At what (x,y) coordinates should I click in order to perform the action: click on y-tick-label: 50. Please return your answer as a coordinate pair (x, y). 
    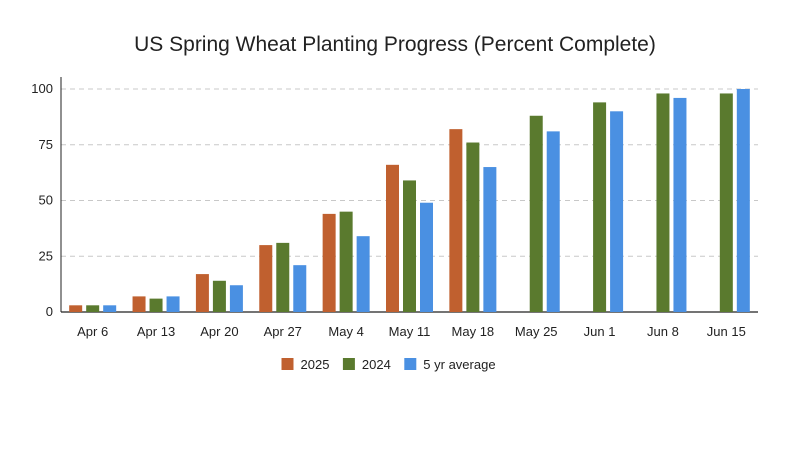
    Looking at the image, I should click on (46, 200).